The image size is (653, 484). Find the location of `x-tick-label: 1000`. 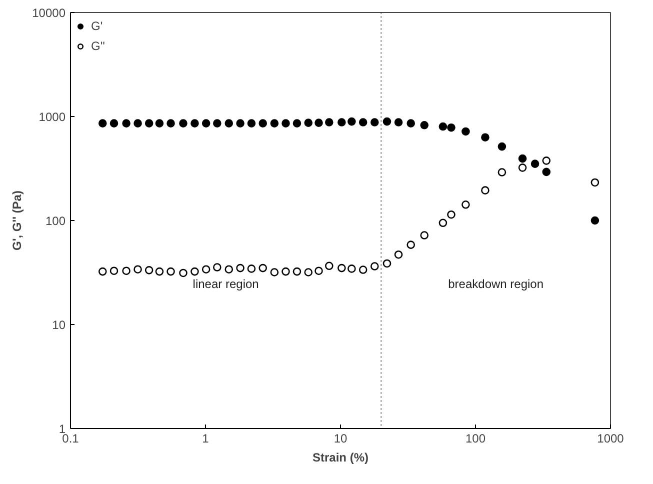

x-tick-label: 1000 is located at coordinates (610, 439).